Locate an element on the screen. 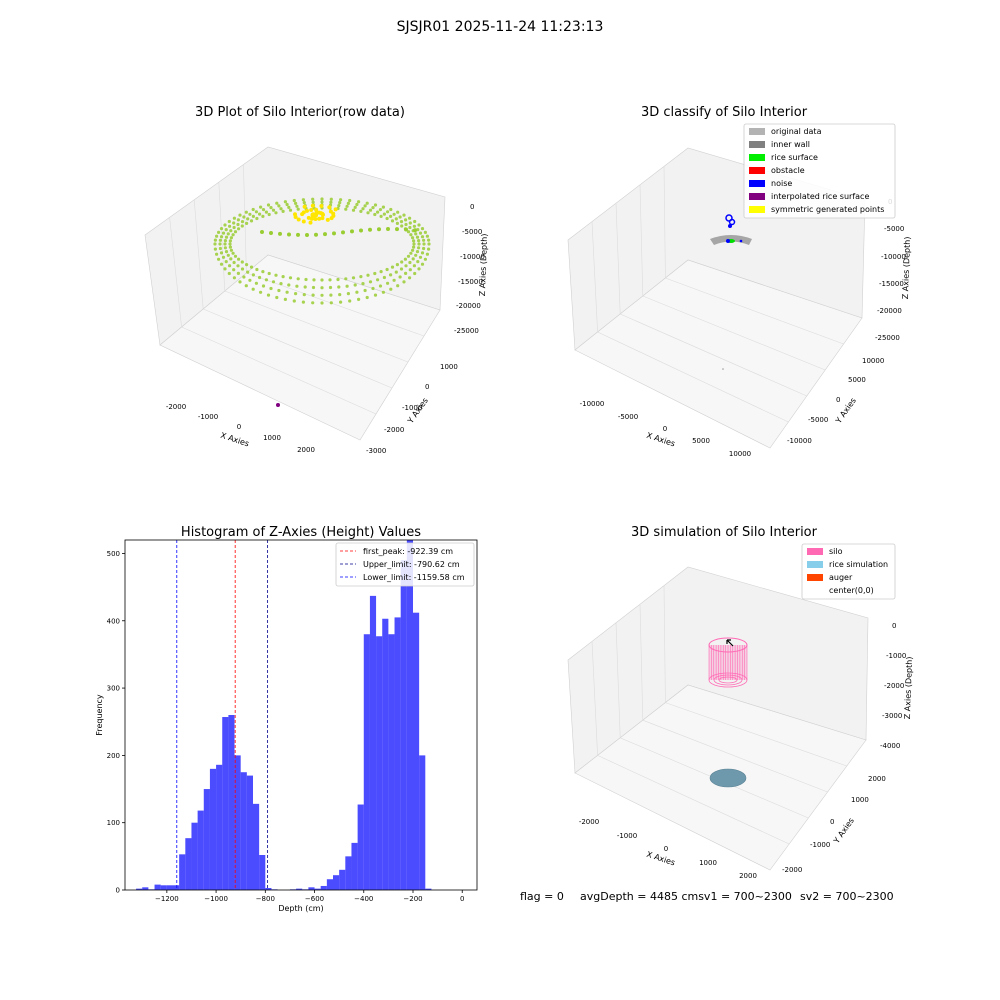 This screenshot has height=1000, width=1000. raw-z-tick: -15000 is located at coordinates (470, 282).